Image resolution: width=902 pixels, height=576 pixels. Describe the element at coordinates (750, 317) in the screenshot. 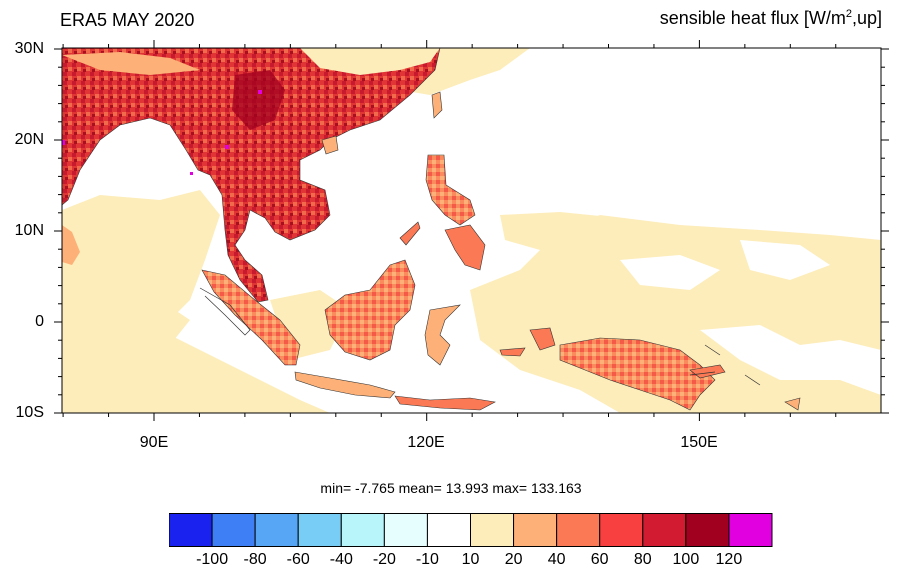

I see `ocean-clear-patches` at that location.